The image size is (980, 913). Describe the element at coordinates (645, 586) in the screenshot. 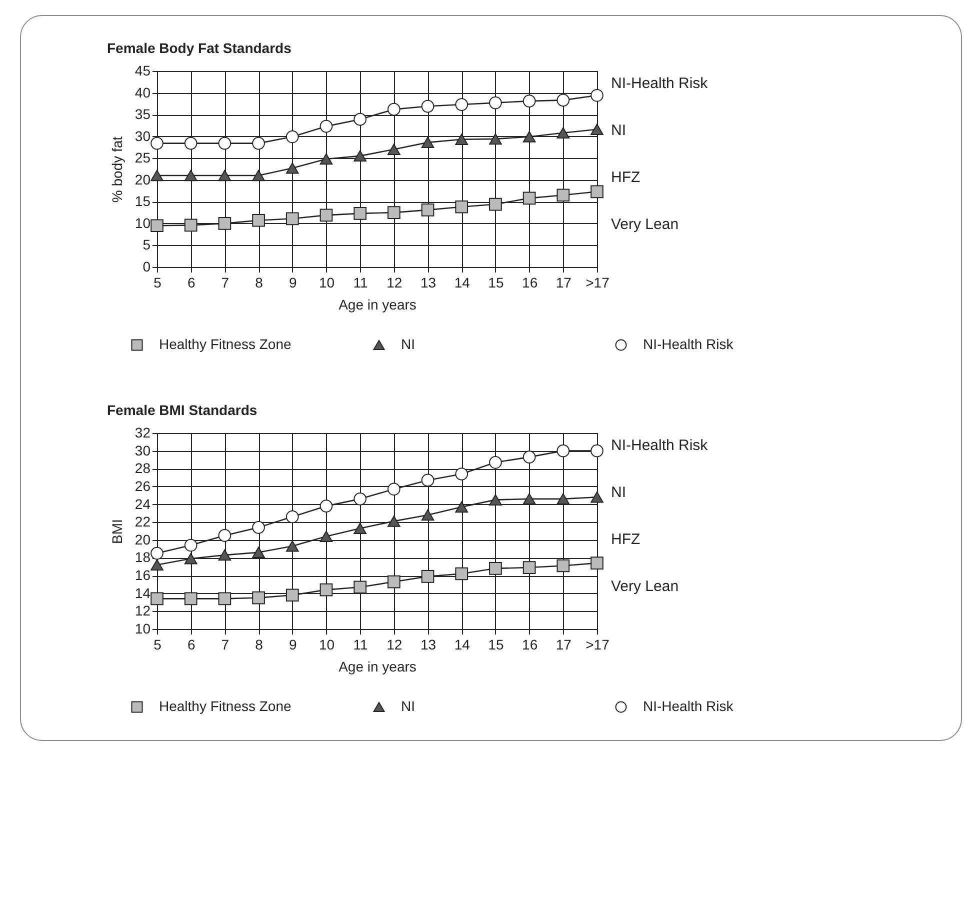

I see `text: Very Lean` at that location.